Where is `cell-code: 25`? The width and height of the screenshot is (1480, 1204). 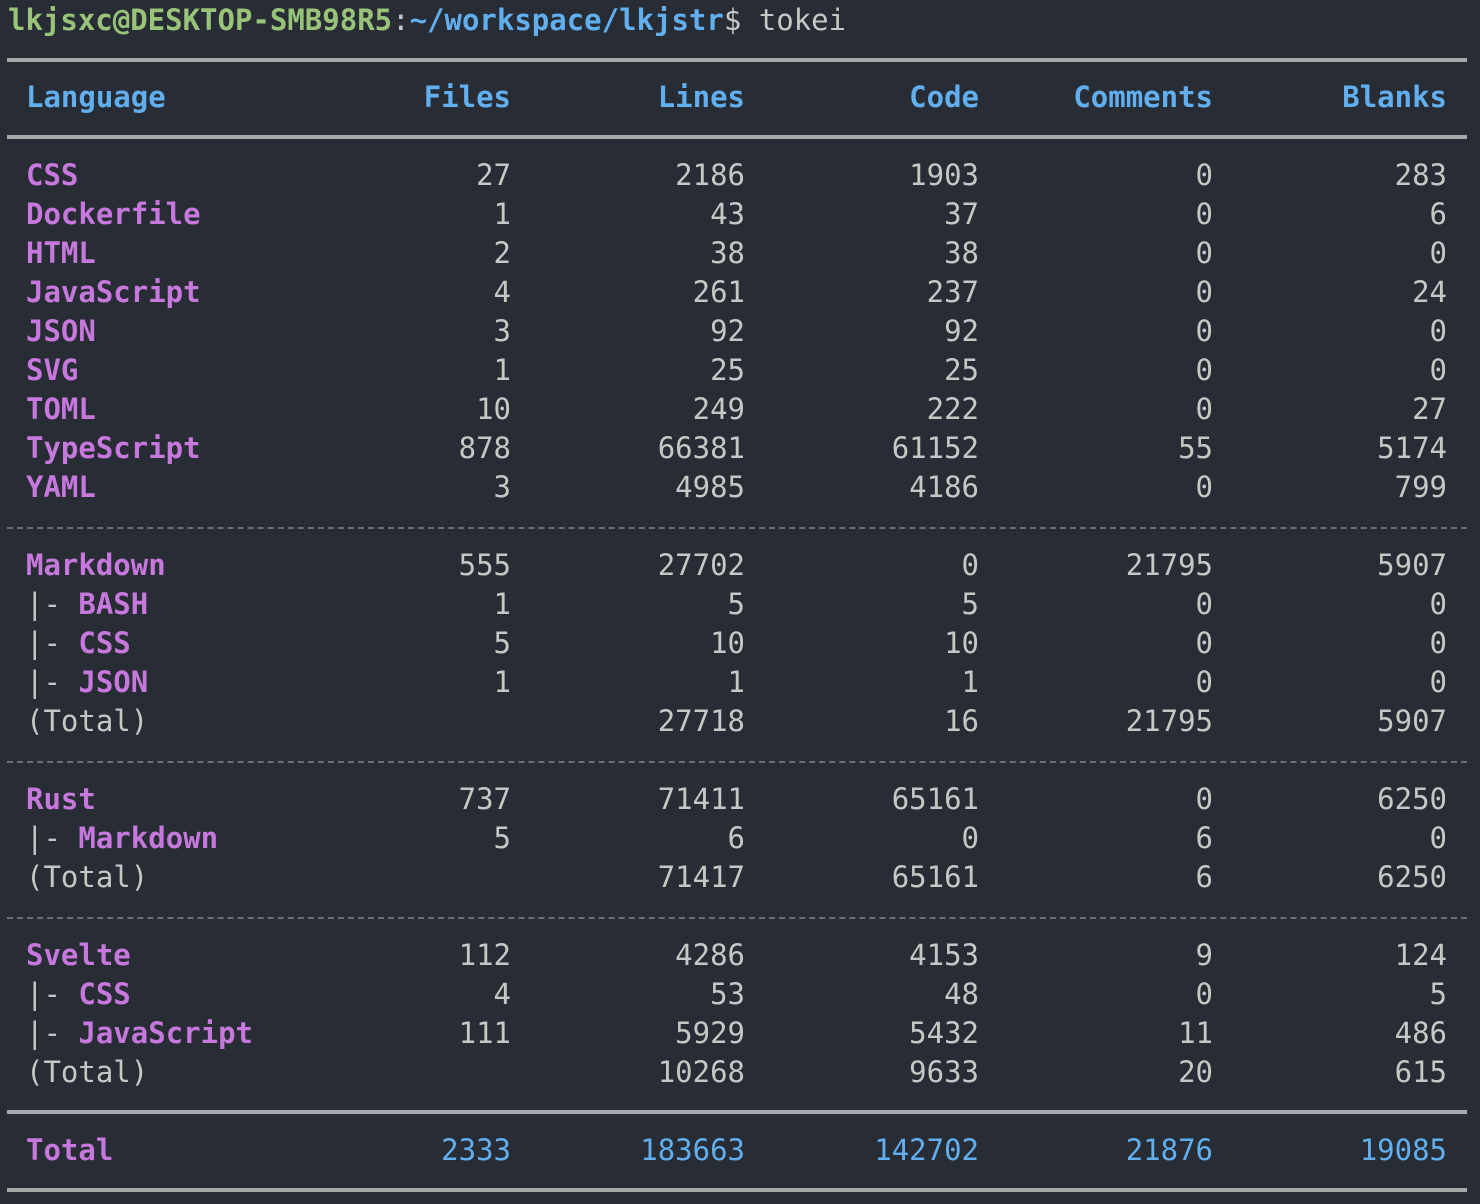
cell-code: 25 is located at coordinates (961, 370).